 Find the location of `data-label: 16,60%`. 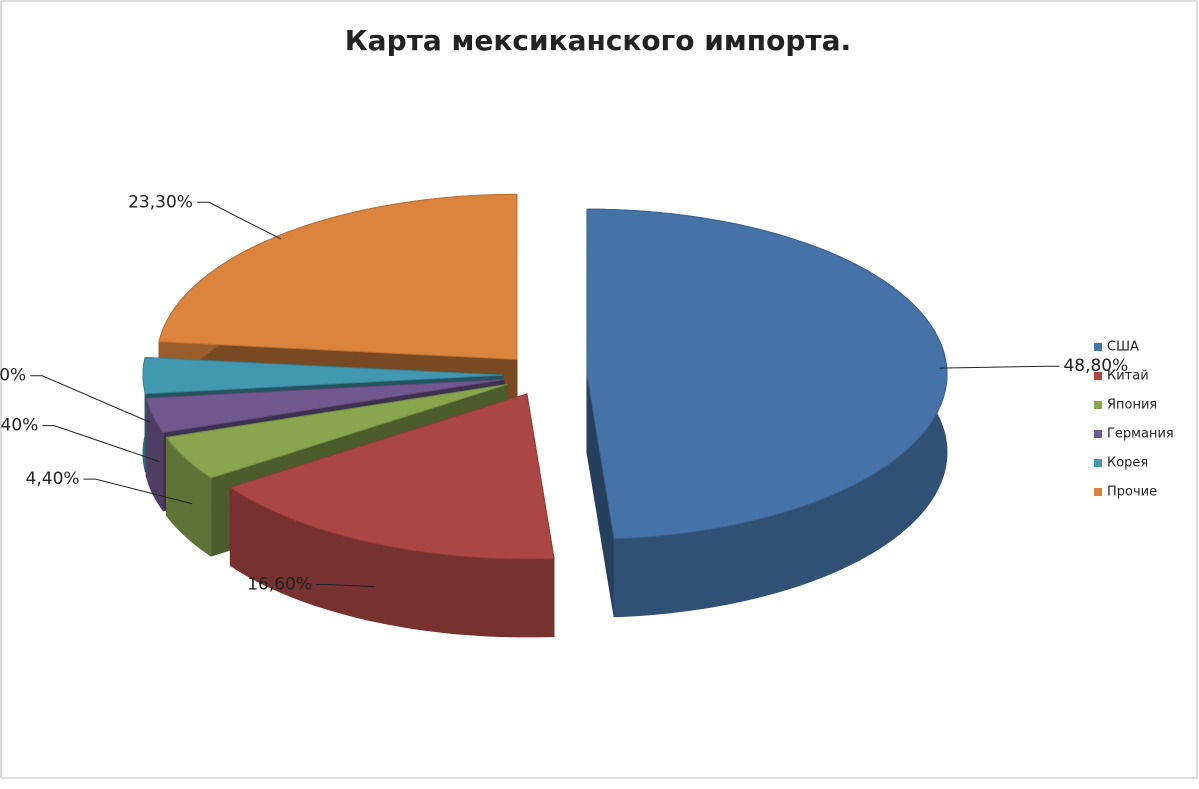

data-label: 16,60% is located at coordinates (279, 584).